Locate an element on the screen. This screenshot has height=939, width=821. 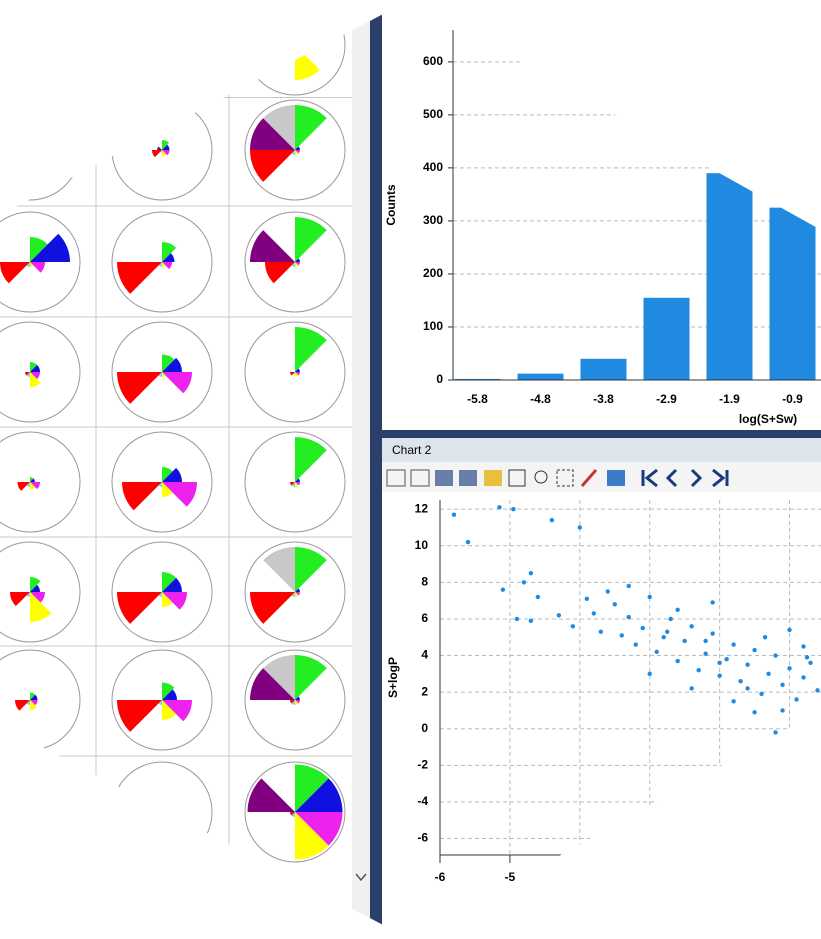
toolbar-icons is located at coordinates (557, 478).